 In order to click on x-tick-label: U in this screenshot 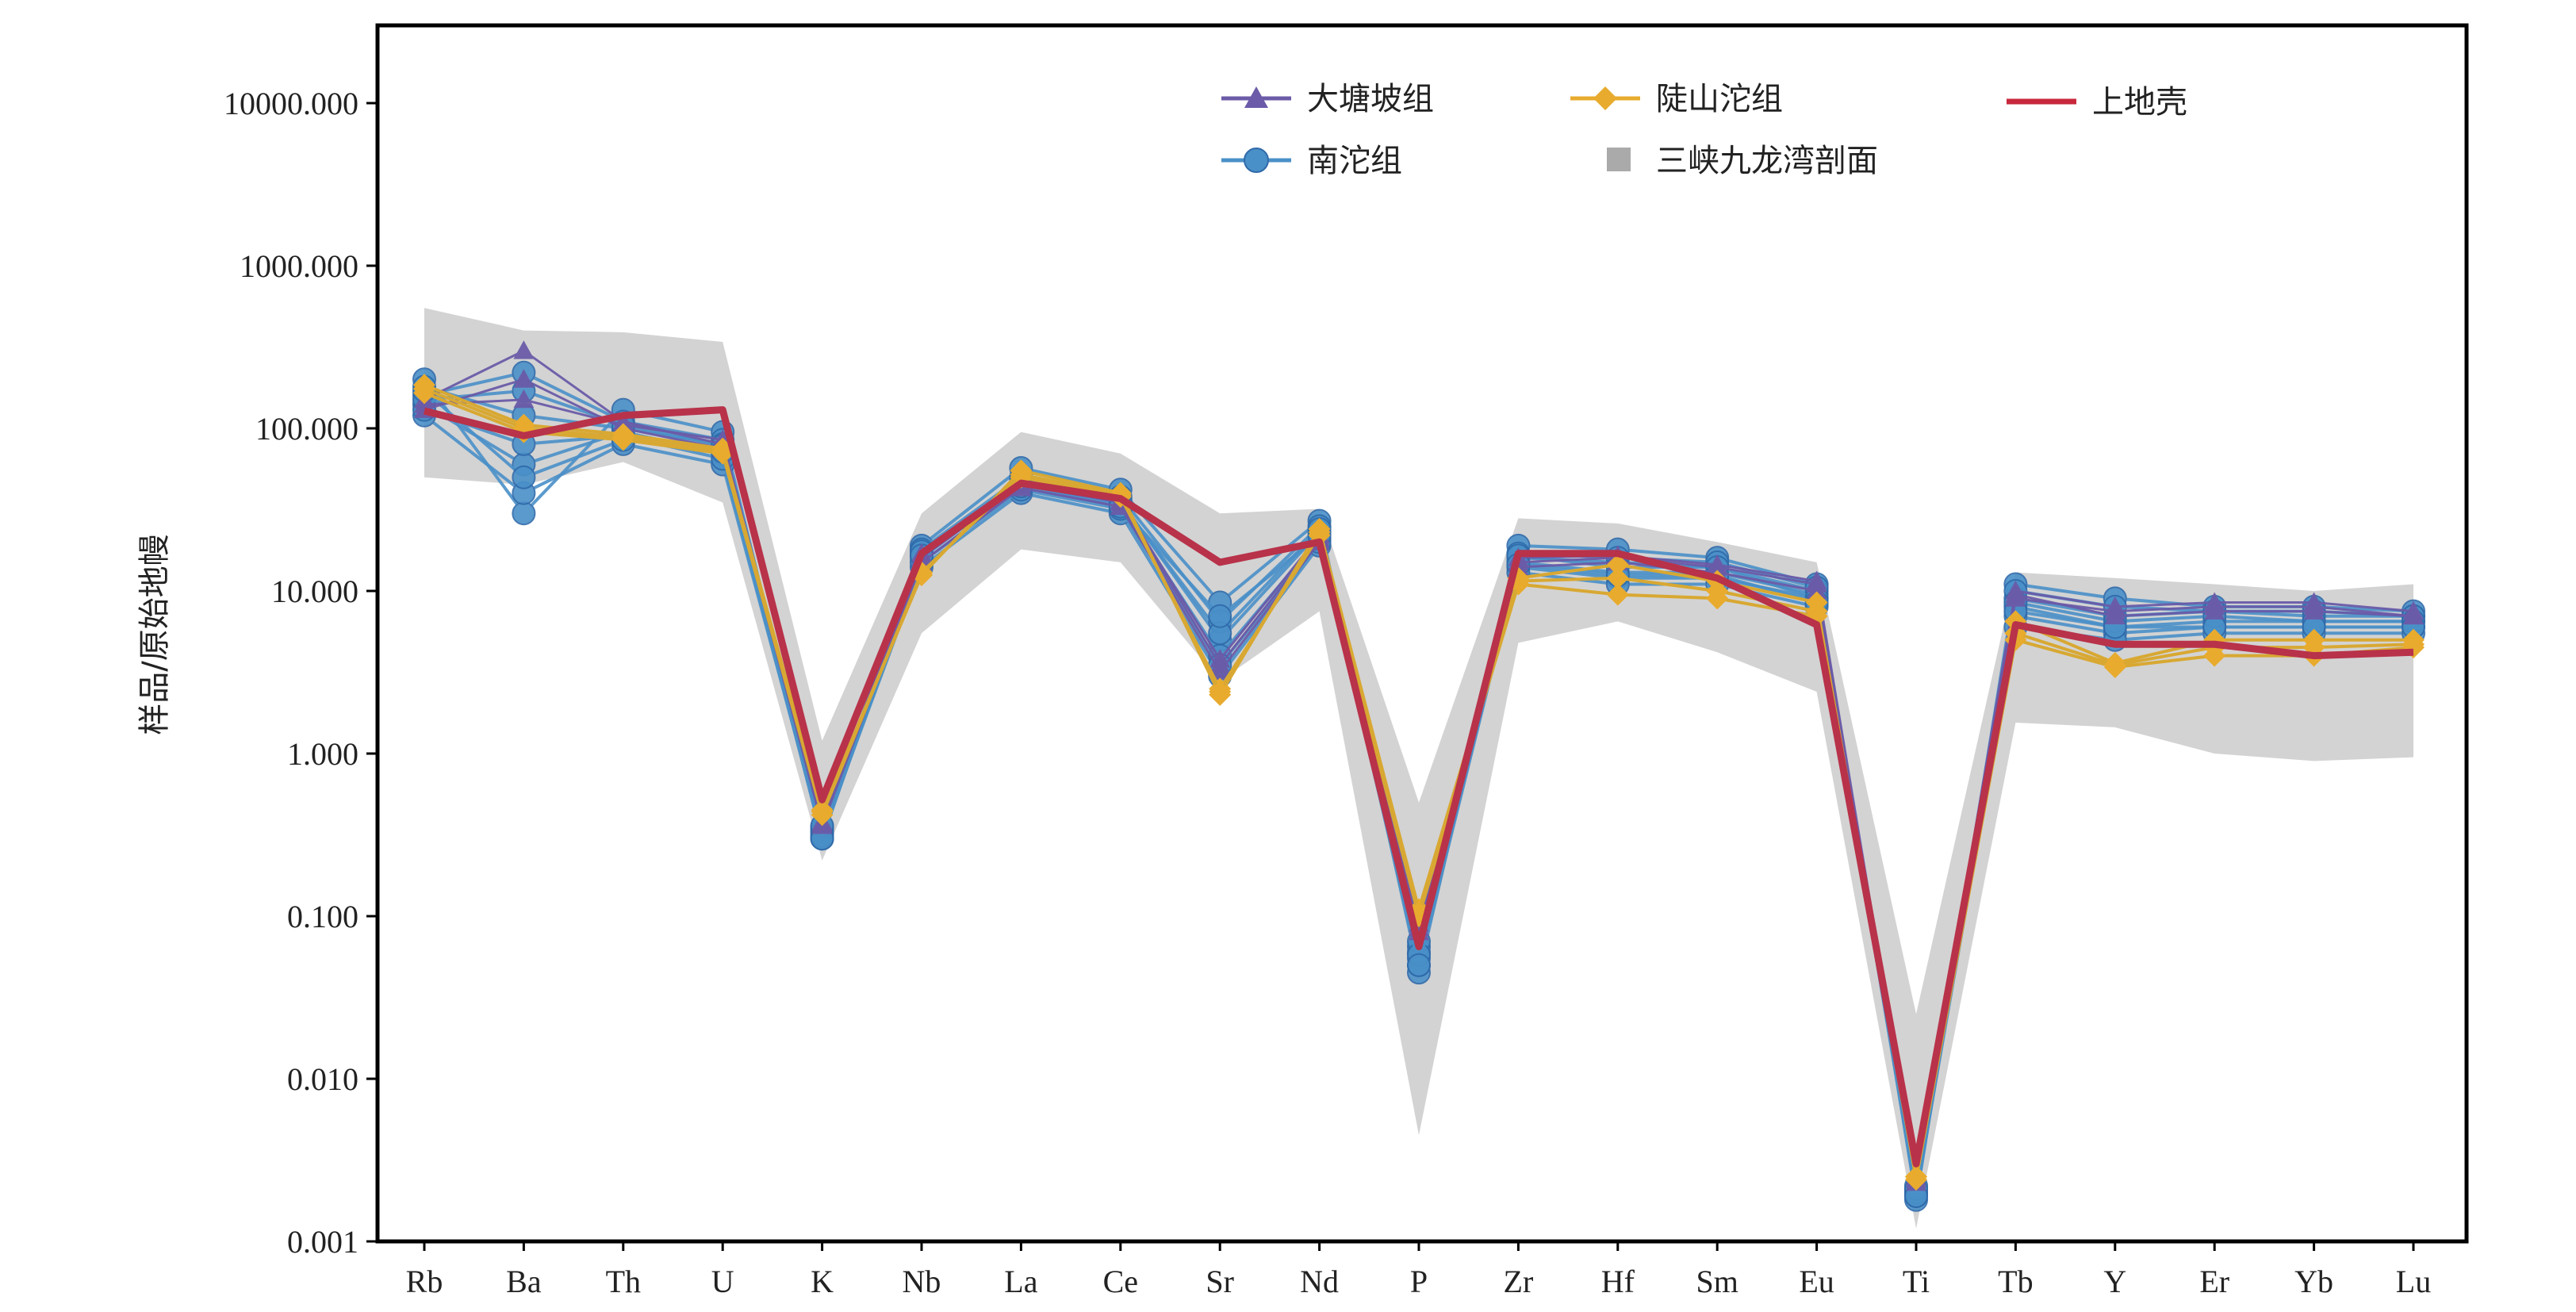, I will do `click(722, 1281)`.